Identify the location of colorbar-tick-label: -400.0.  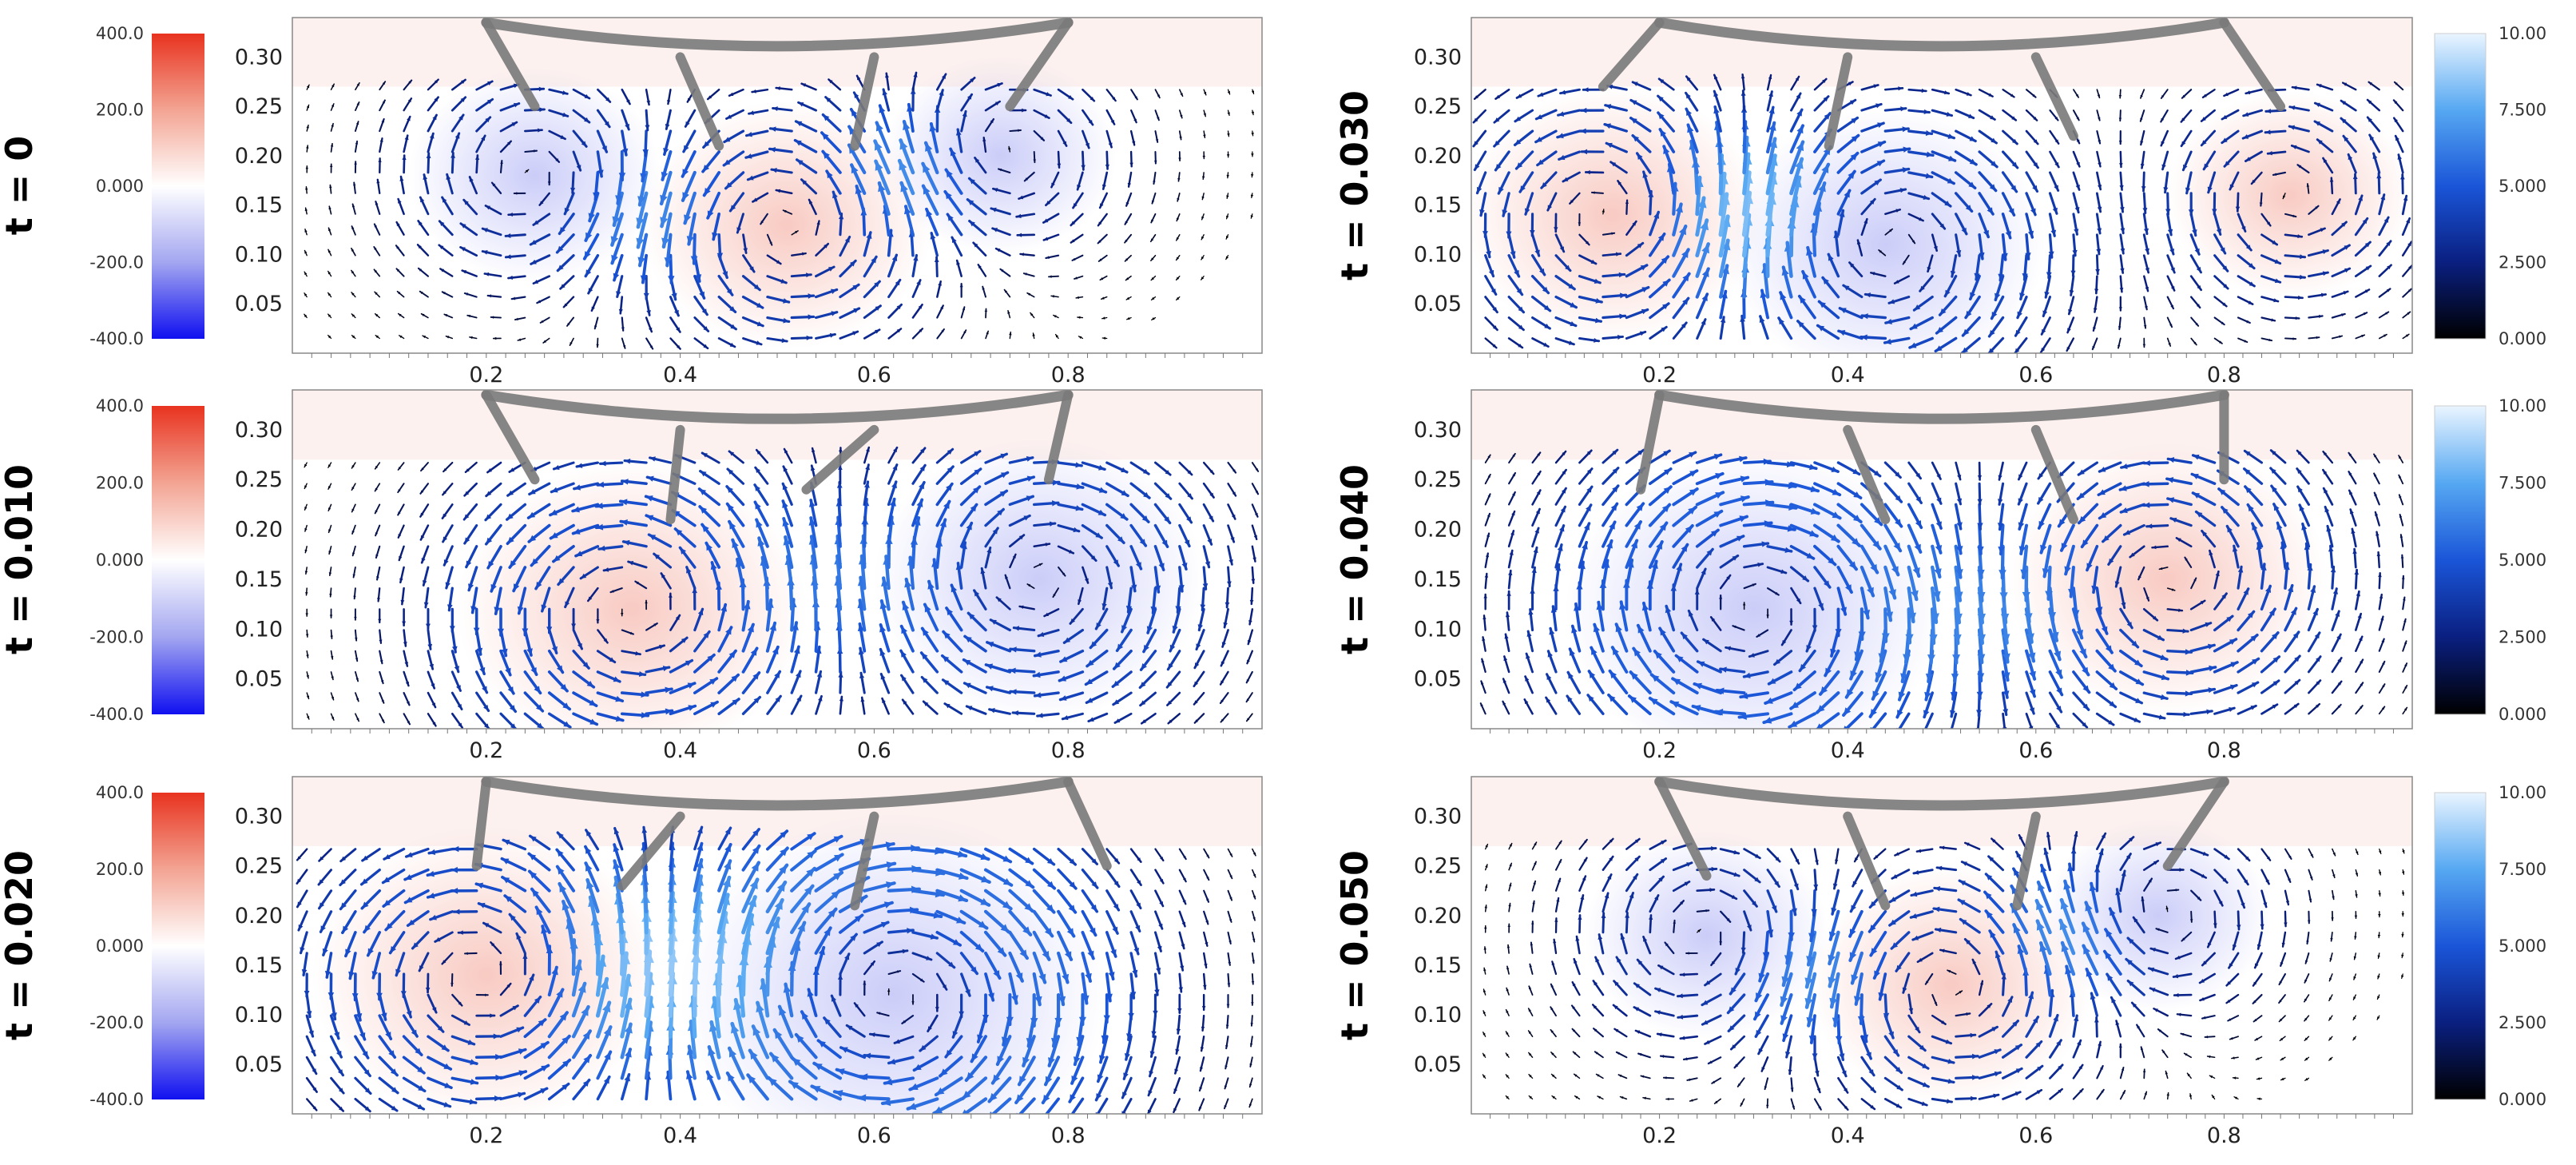
(117, 715).